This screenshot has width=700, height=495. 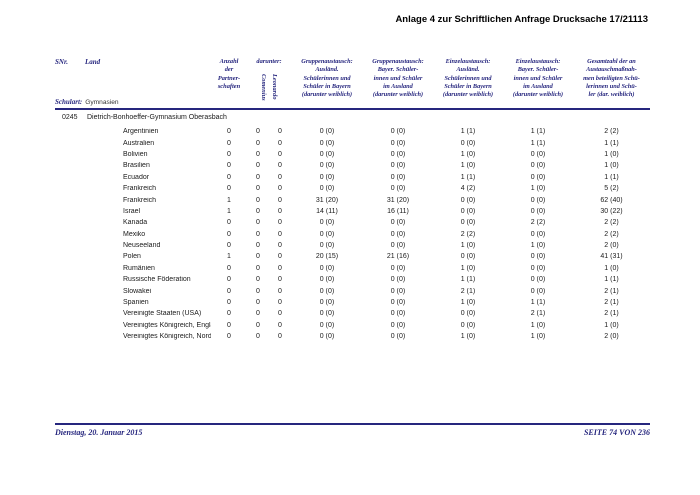 I want to click on cell-gesamtzahl: 1 (0), so click(x=611, y=268).